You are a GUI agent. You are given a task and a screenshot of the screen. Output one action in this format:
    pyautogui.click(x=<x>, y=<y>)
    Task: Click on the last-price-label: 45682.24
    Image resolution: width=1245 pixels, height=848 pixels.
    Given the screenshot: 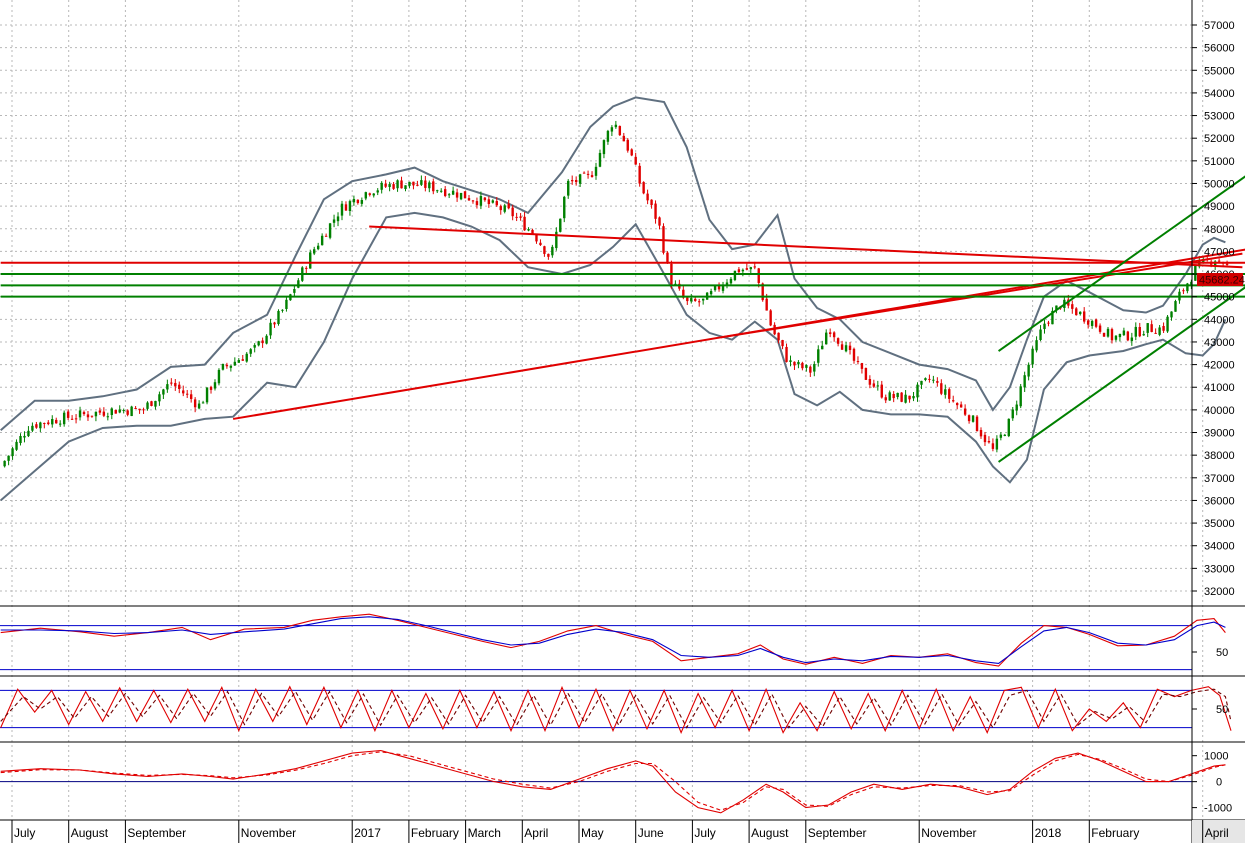 What is the action you would take?
    pyautogui.click(x=1222, y=281)
    